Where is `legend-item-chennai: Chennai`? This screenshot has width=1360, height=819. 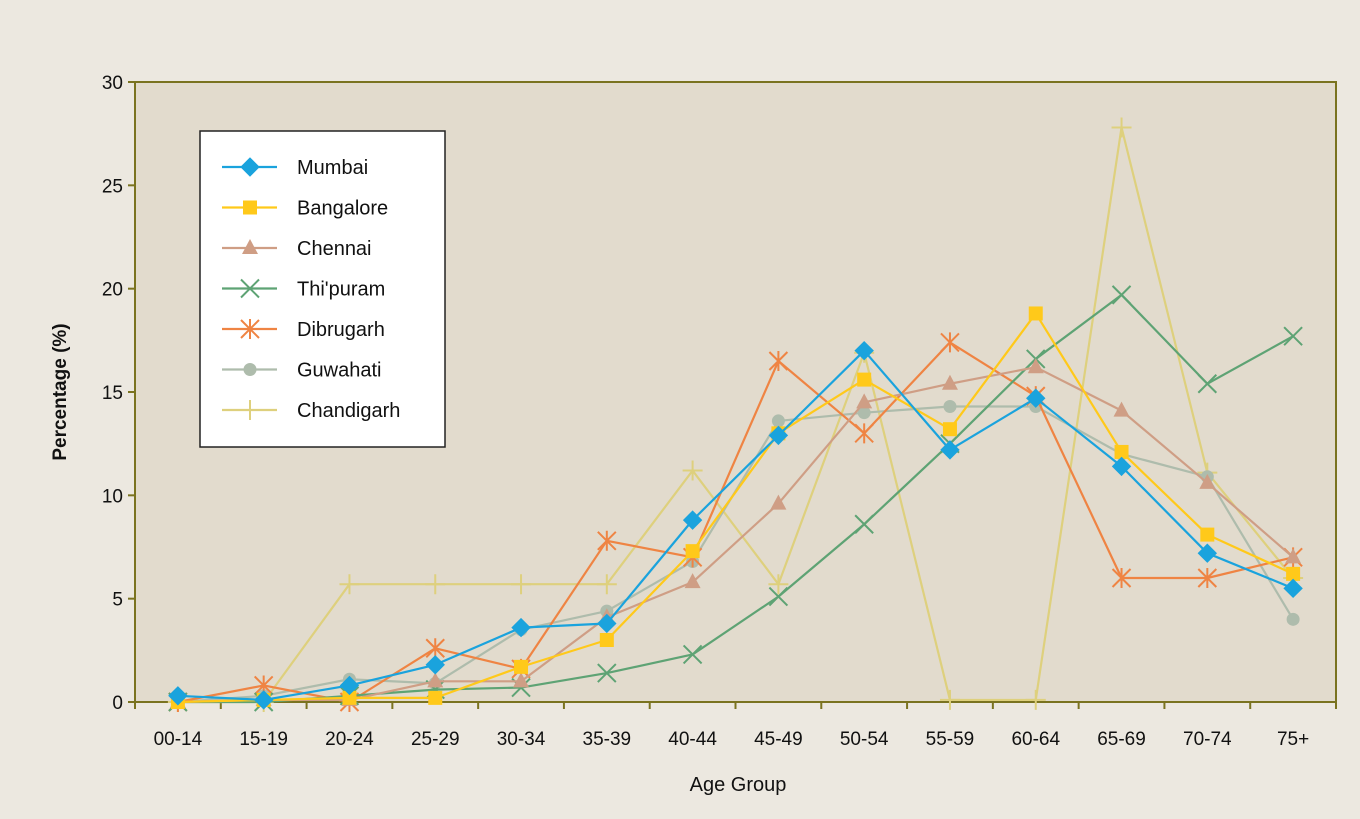
legend-item-chennai: Chennai is located at coordinates (297, 249).